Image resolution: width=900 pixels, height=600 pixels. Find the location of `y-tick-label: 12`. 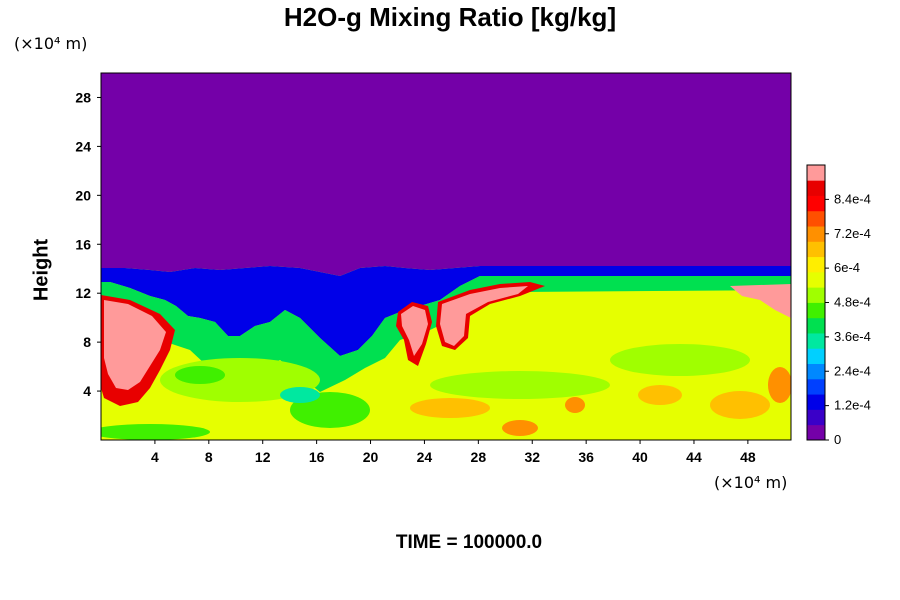

y-tick-label: 12 is located at coordinates (83, 293).